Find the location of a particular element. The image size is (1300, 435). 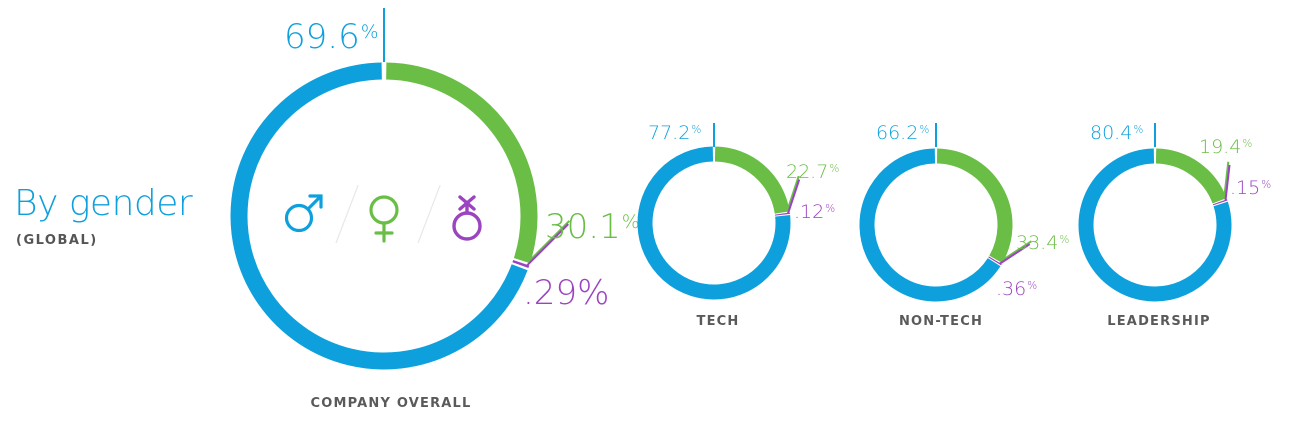

nontech-nonbinary-leader is located at coordinates (1015, 254).